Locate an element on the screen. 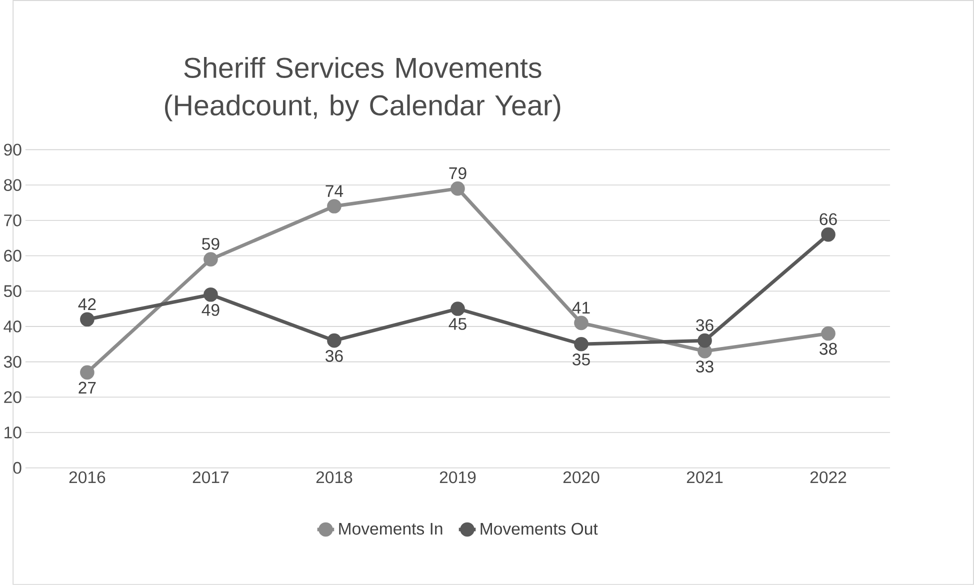 The width and height of the screenshot is (974, 585). y-tick-label: 80 is located at coordinates (13, 185).